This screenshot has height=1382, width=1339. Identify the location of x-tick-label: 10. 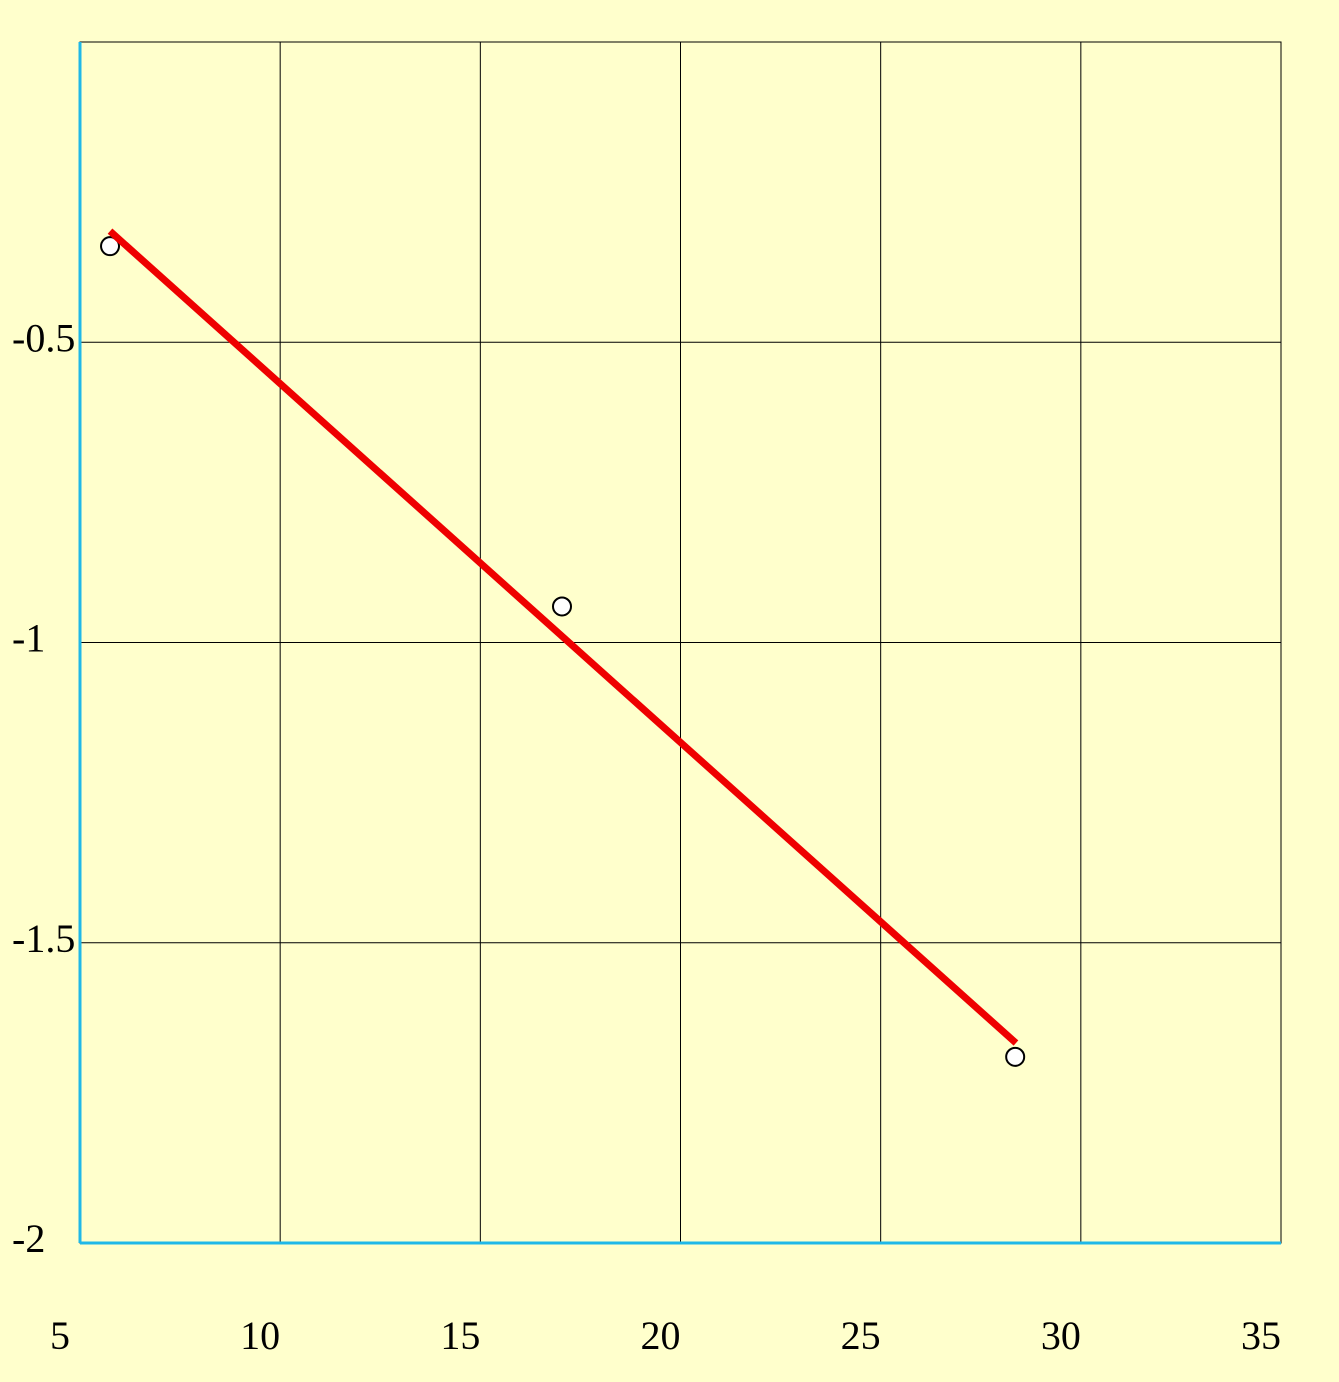
(260, 1335).